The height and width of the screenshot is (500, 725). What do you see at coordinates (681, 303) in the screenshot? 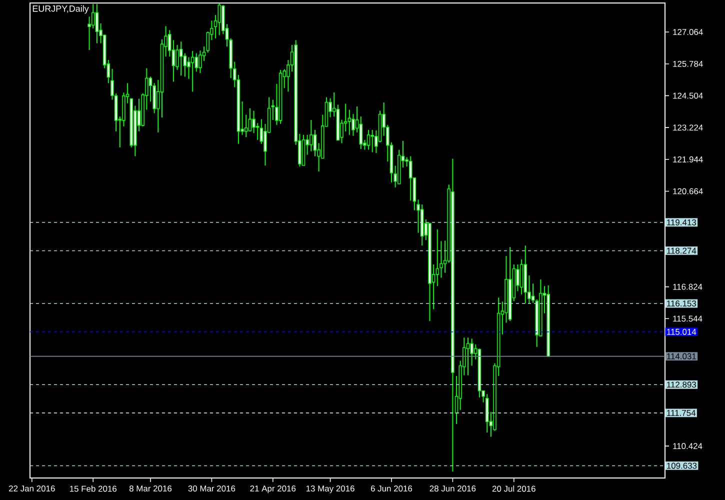
I see `ref-line-label: 116.153` at bounding box center [681, 303].